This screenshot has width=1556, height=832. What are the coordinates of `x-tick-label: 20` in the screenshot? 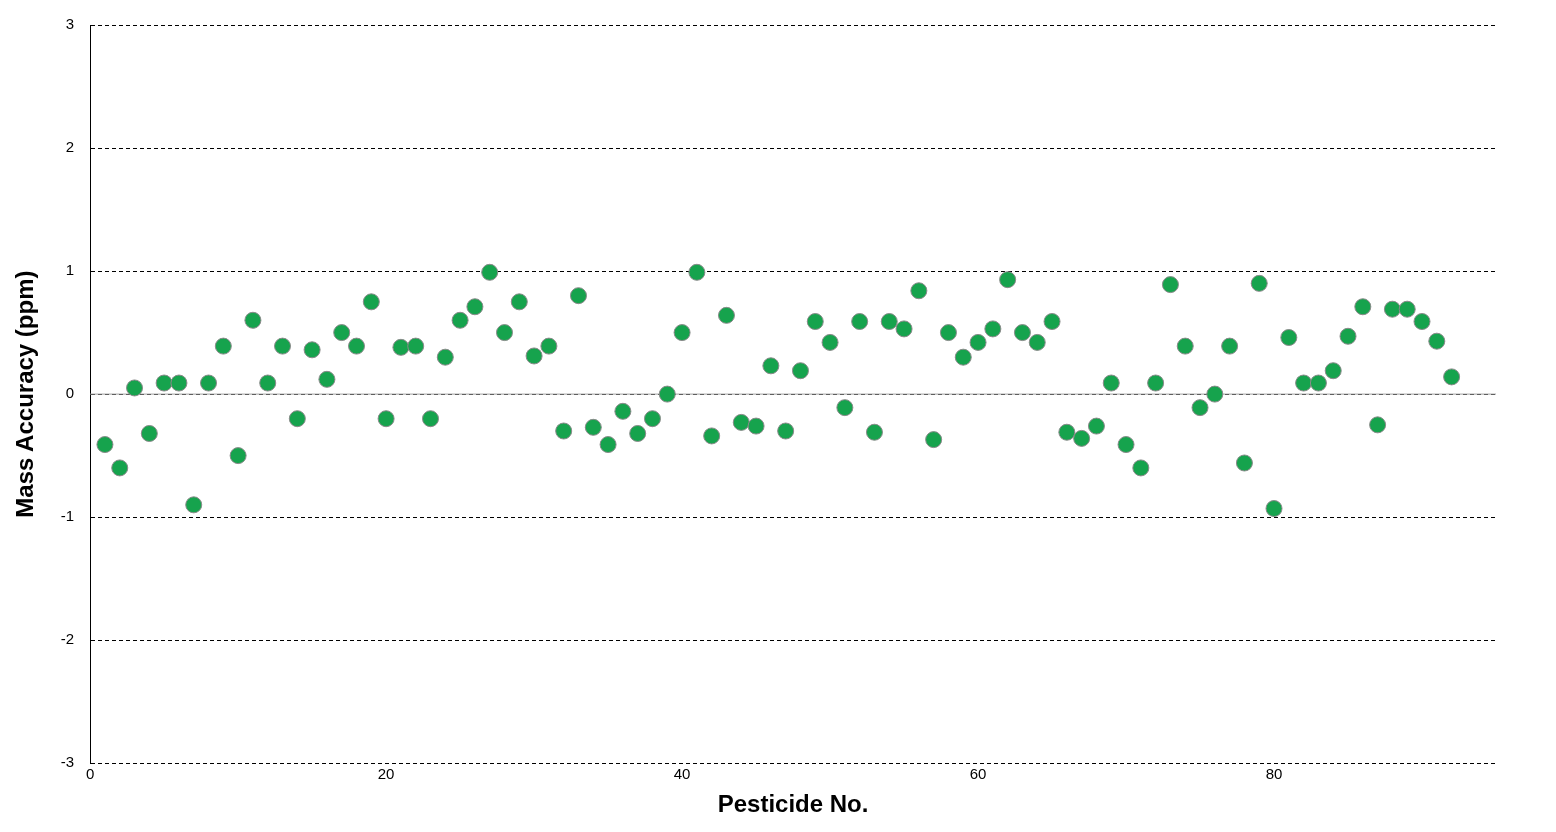 It's located at (386, 774).